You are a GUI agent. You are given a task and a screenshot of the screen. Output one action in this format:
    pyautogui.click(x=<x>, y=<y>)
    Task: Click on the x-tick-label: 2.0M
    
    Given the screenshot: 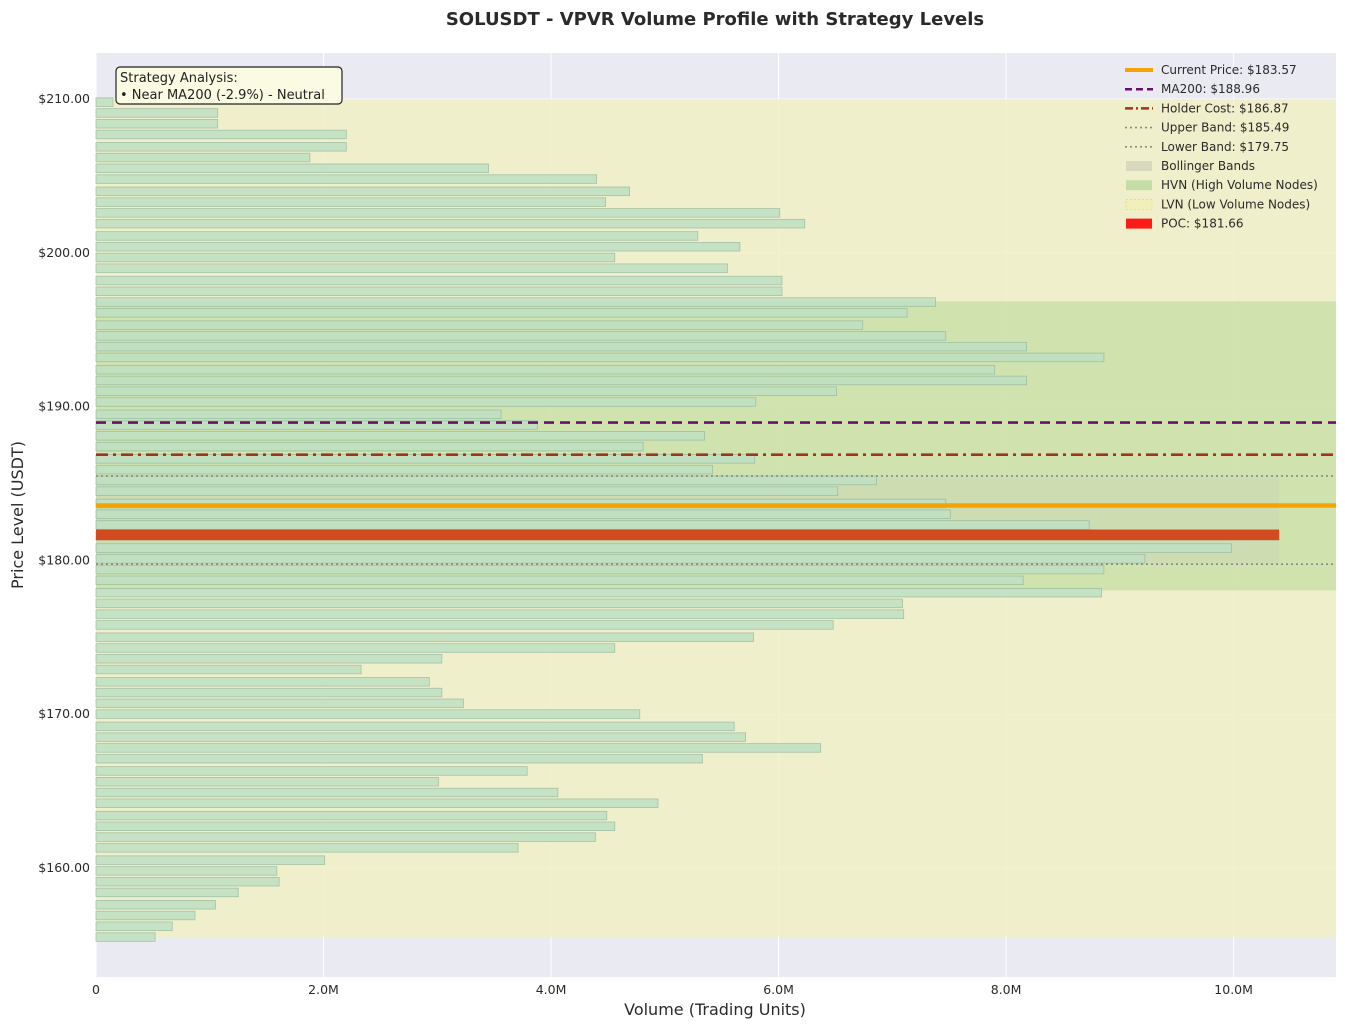 What is the action you would take?
    pyautogui.click(x=323, y=989)
    